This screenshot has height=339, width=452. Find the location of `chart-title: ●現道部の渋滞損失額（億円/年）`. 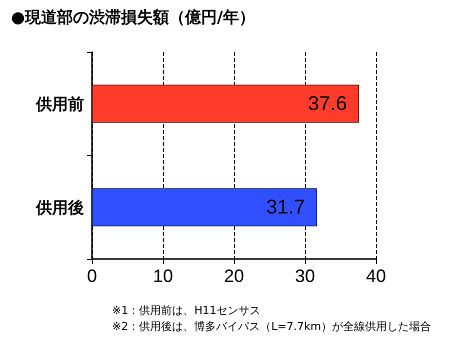

chart-title: ●現道部の渋滞損失額（億円/年） is located at coordinates (133, 17).